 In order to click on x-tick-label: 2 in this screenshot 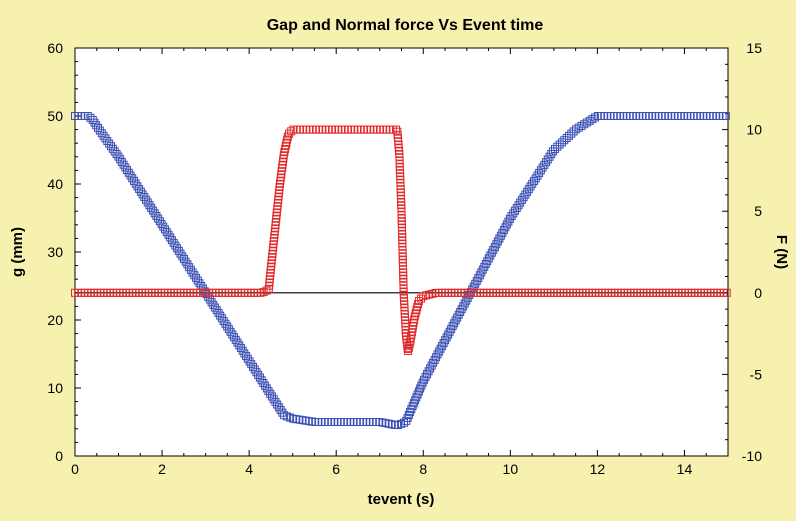, I will do `click(162, 469)`.